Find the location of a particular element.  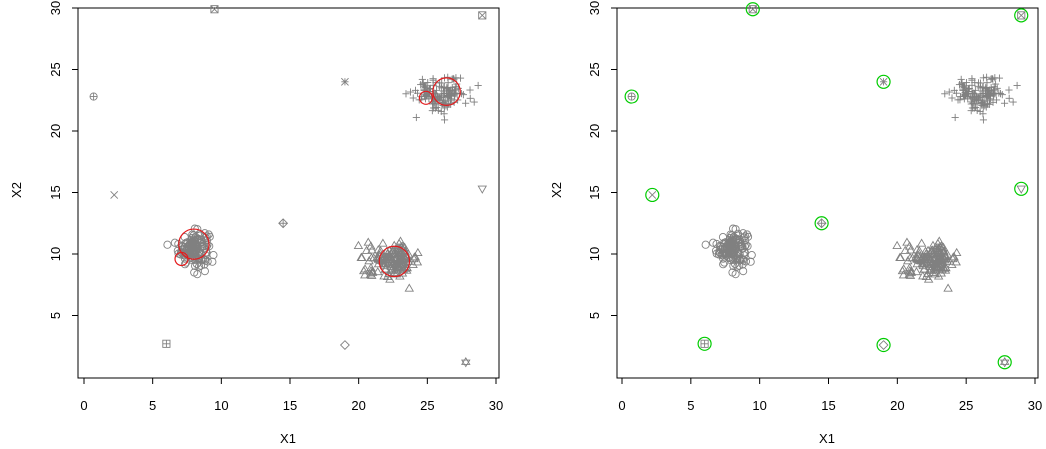

y-tick-label: 30 is located at coordinates (55, 8).